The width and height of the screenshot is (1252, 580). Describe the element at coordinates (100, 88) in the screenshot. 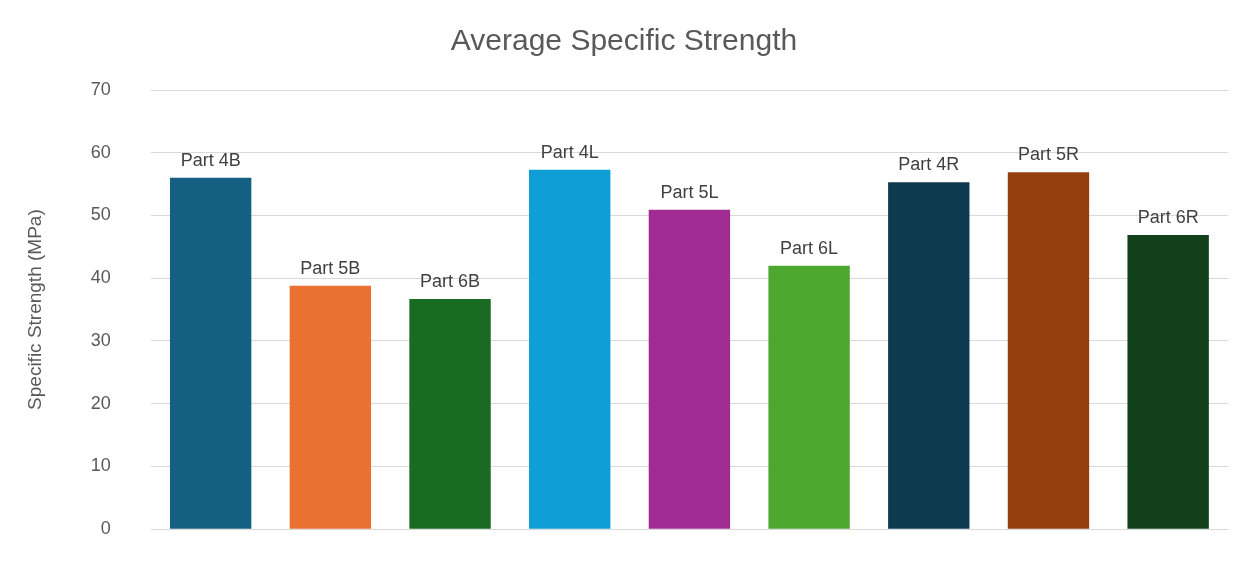

I see `y-tick-label: 70` at that location.